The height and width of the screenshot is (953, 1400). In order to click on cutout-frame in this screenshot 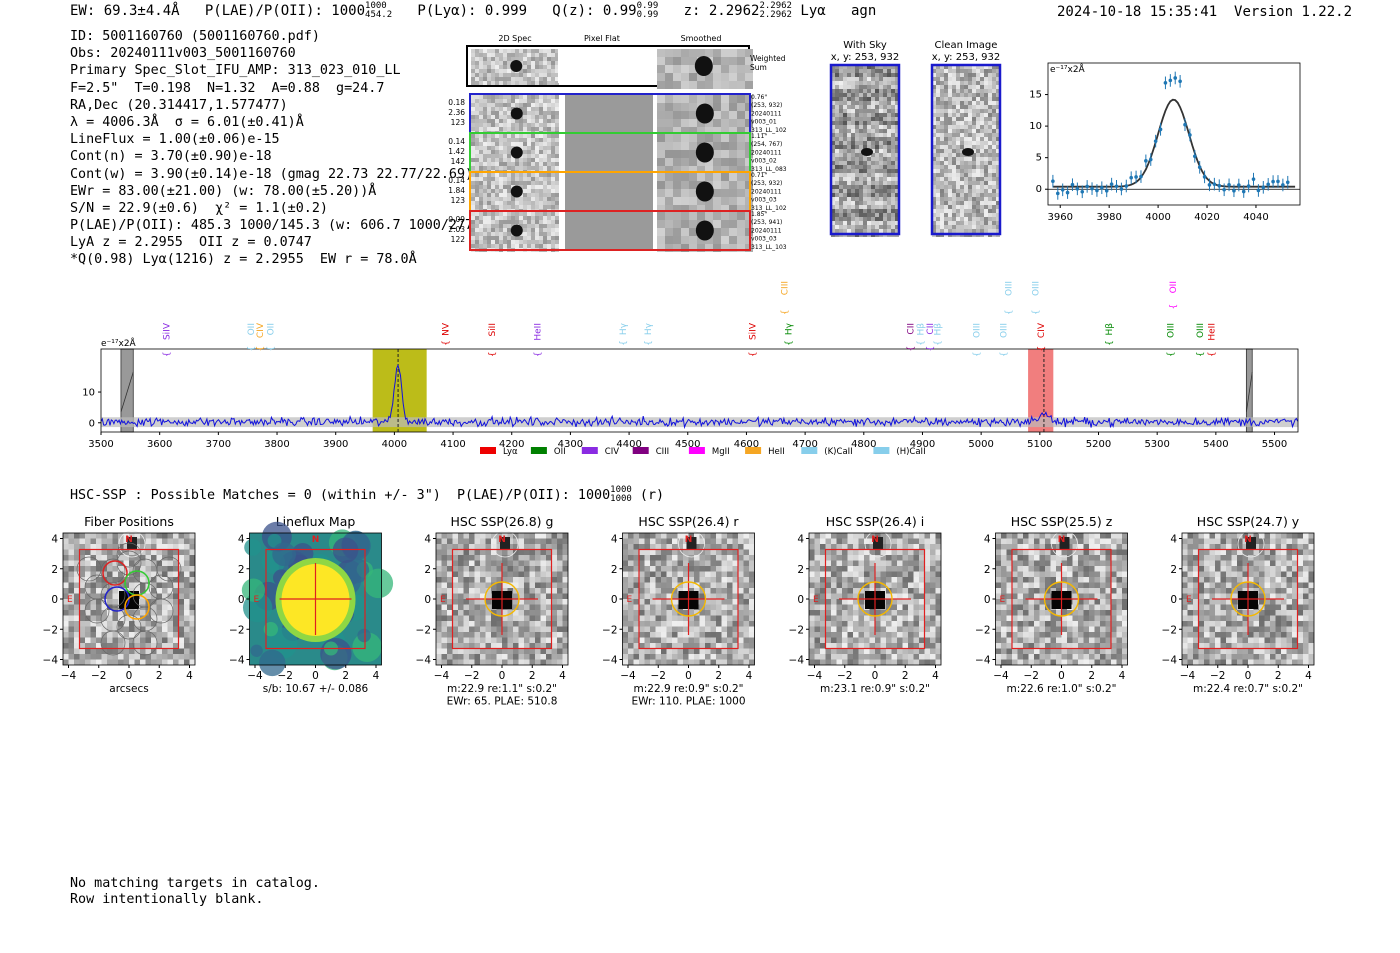, I will do `click(865, 149)`.